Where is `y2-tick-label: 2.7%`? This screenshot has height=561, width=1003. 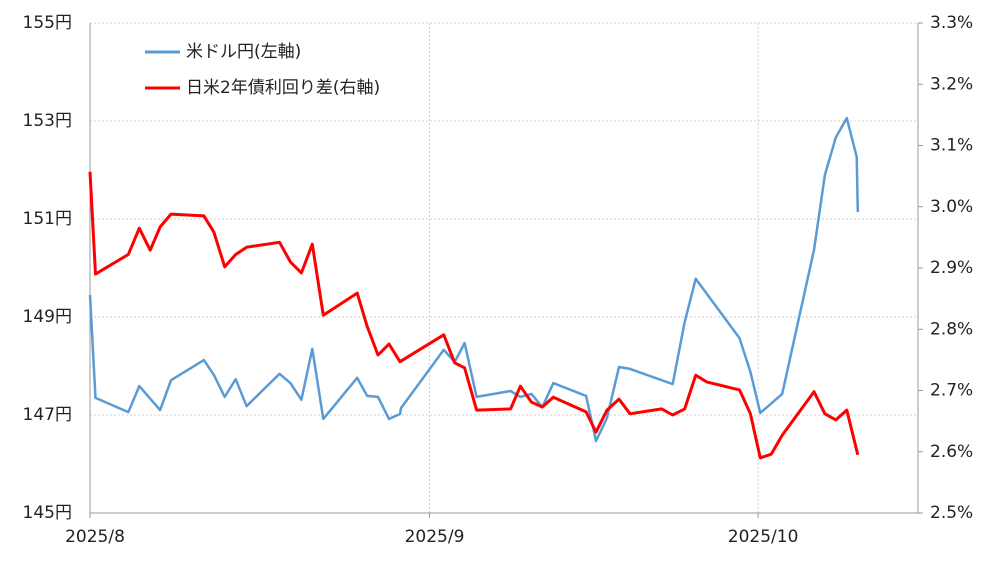
y2-tick-label: 2.7% is located at coordinates (951, 391).